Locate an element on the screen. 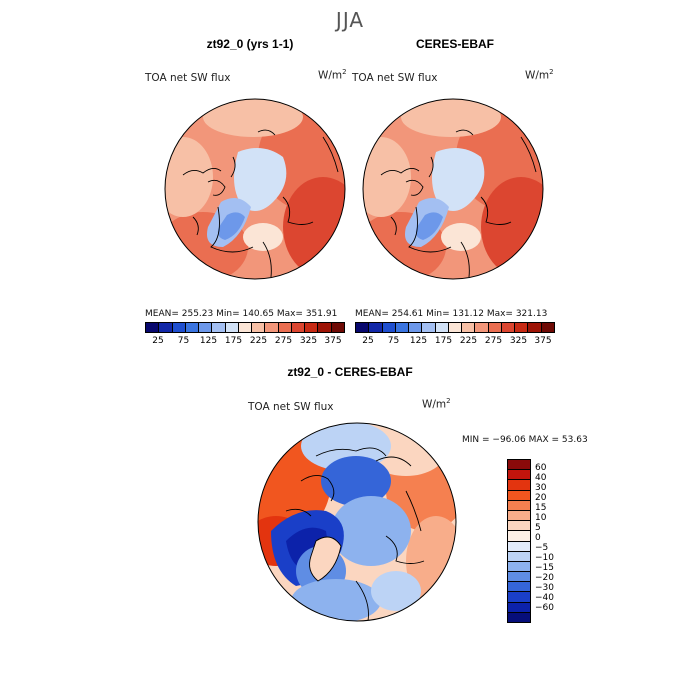 Image resolution: width=700 pixels, height=700 pixels. model-panel-title: zt92_0 (yrs 1-1) is located at coordinates (250, 44).